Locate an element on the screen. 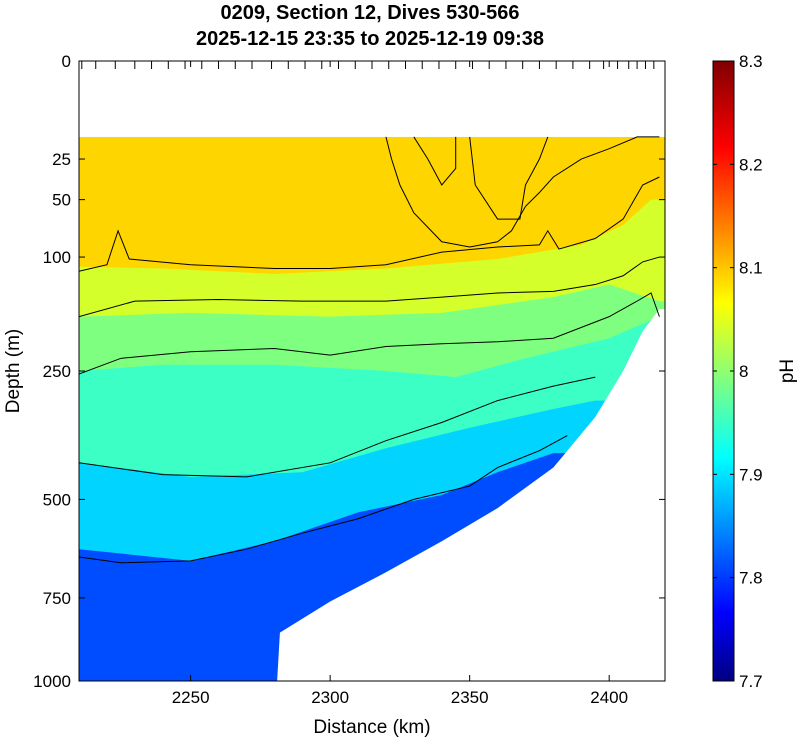 This screenshot has height=741, width=800. x-tick-label-3: 2350 is located at coordinates (470, 697).